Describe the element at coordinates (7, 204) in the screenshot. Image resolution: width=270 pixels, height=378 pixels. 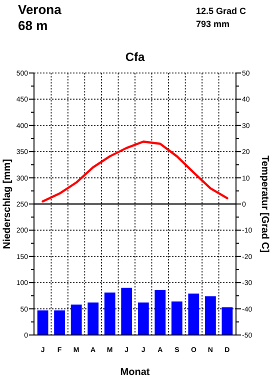
I see `y-axis-title: Niederschlag [mm]` at that location.